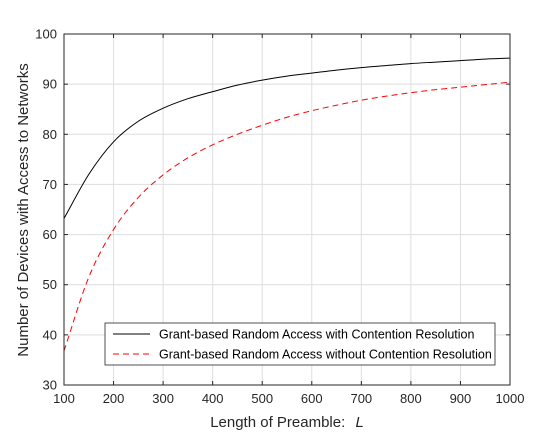  Describe the element at coordinates (213, 398) in the screenshot. I see `x-tick-label: 400` at that location.